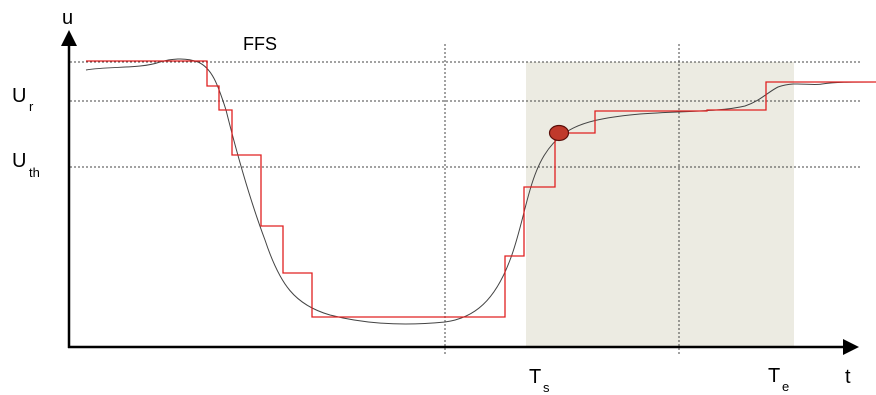  What do you see at coordinates (260, 44) in the screenshot?
I see `ffs-label: FFS` at bounding box center [260, 44].